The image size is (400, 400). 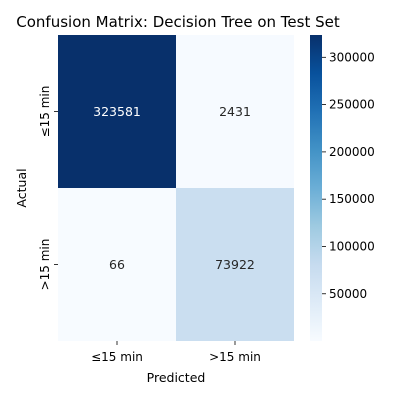 What do you see at coordinates (316, 188) in the screenshot?
I see `colorbar` at bounding box center [316, 188].